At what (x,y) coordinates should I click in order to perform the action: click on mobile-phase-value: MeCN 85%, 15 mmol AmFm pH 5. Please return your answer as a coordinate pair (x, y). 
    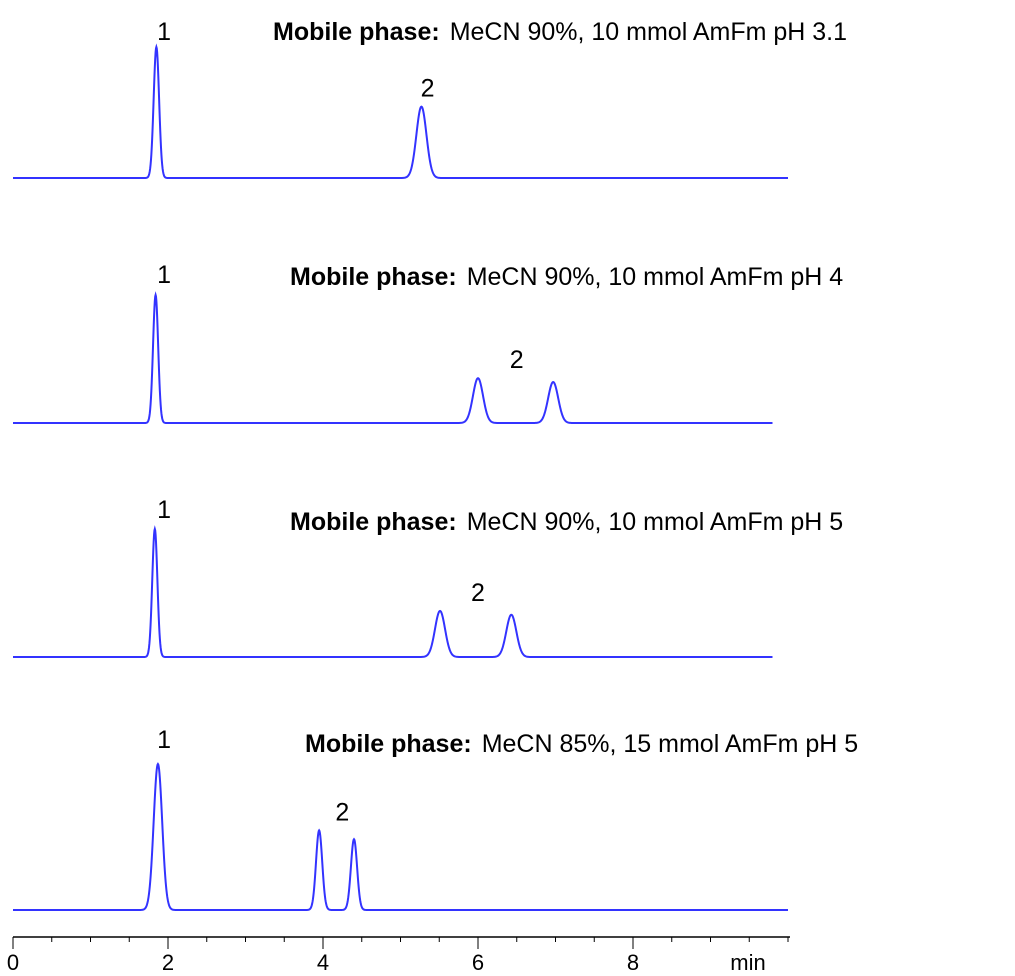
    Looking at the image, I should click on (670, 744).